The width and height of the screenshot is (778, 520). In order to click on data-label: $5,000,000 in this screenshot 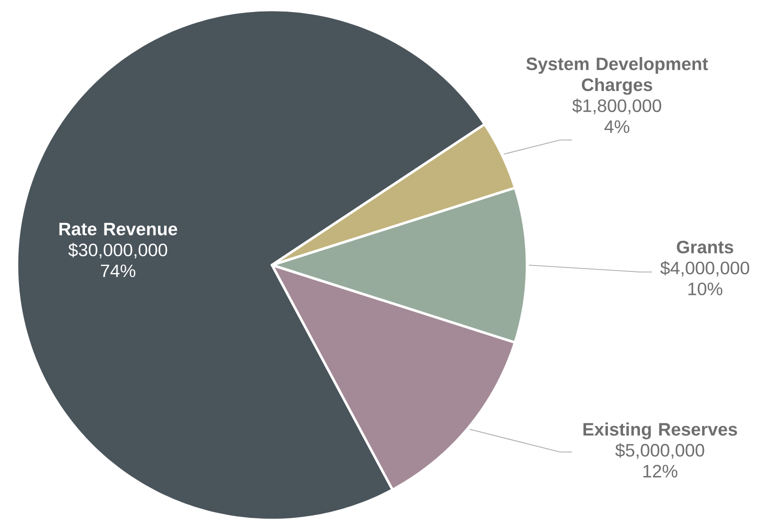, I will do `click(659, 451)`.